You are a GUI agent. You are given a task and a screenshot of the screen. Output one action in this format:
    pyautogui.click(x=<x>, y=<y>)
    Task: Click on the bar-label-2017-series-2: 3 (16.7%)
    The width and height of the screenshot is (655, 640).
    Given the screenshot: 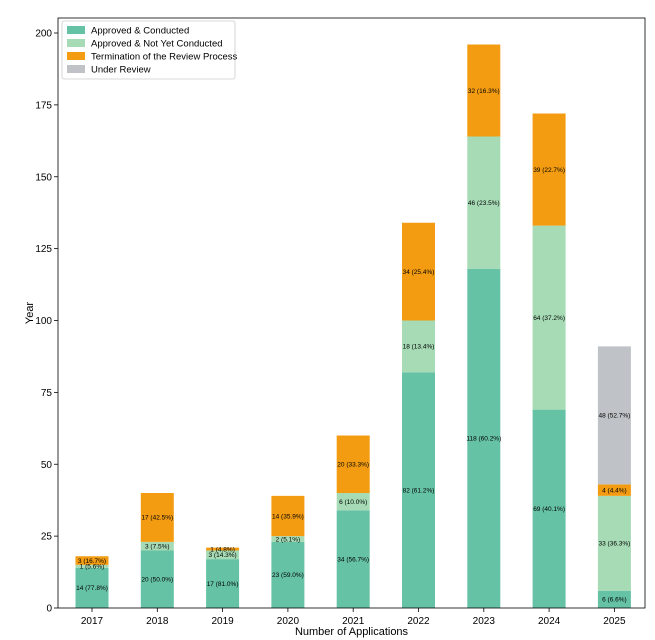 What is the action you would take?
    pyautogui.click(x=92, y=561)
    